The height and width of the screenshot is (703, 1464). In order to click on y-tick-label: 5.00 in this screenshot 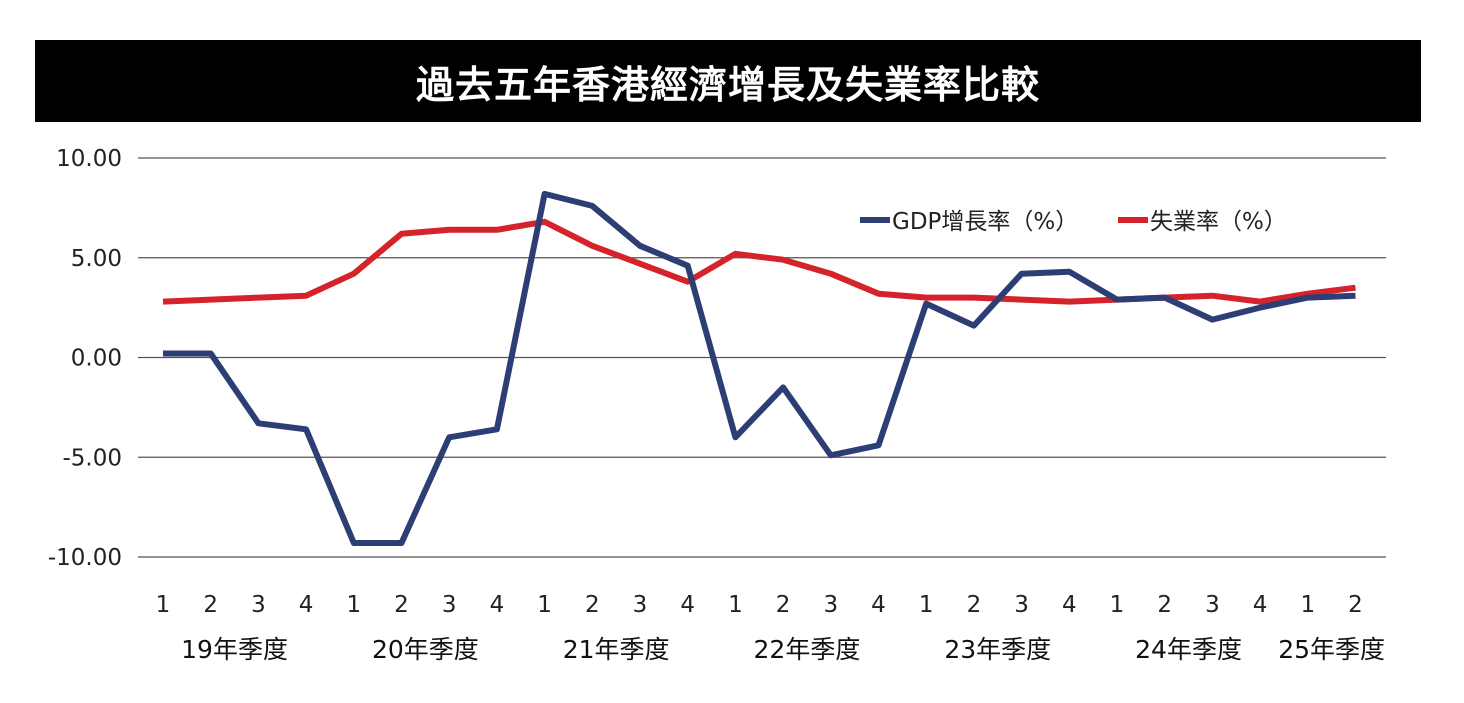, I will do `click(96, 259)`.